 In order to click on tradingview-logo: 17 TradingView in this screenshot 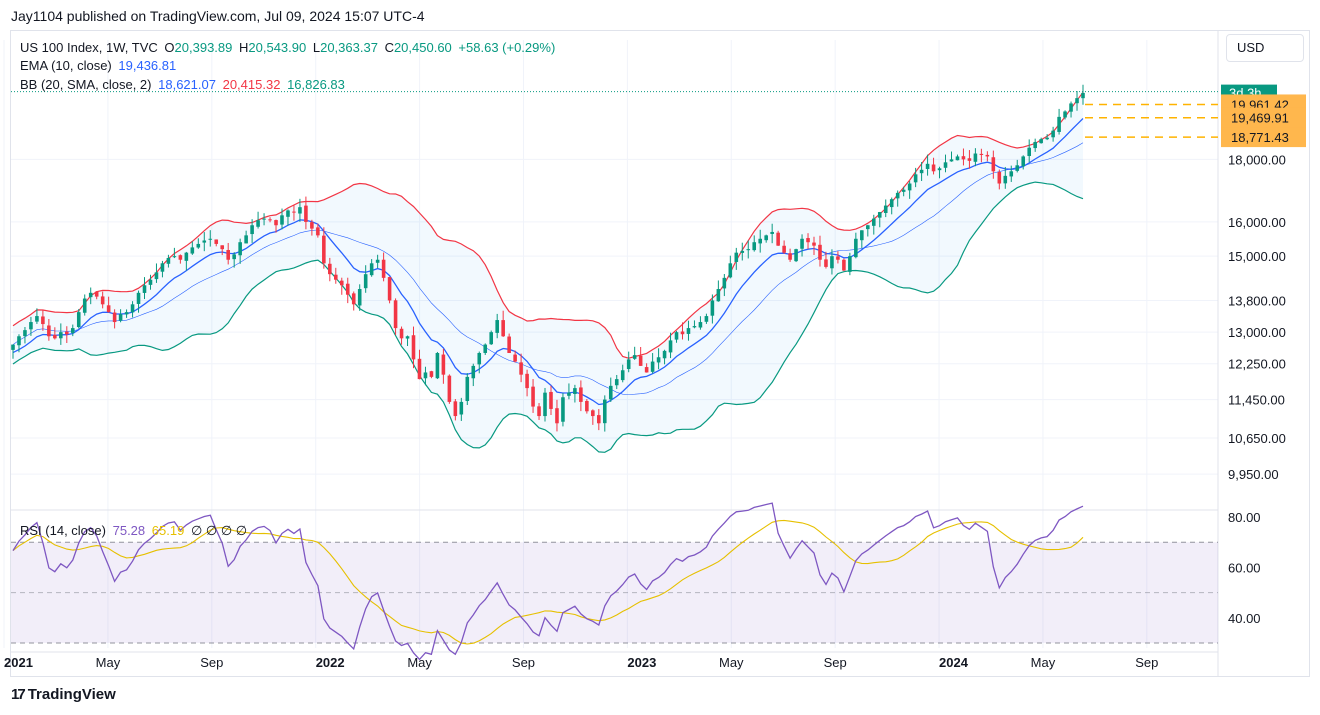, I will do `click(63, 694)`.